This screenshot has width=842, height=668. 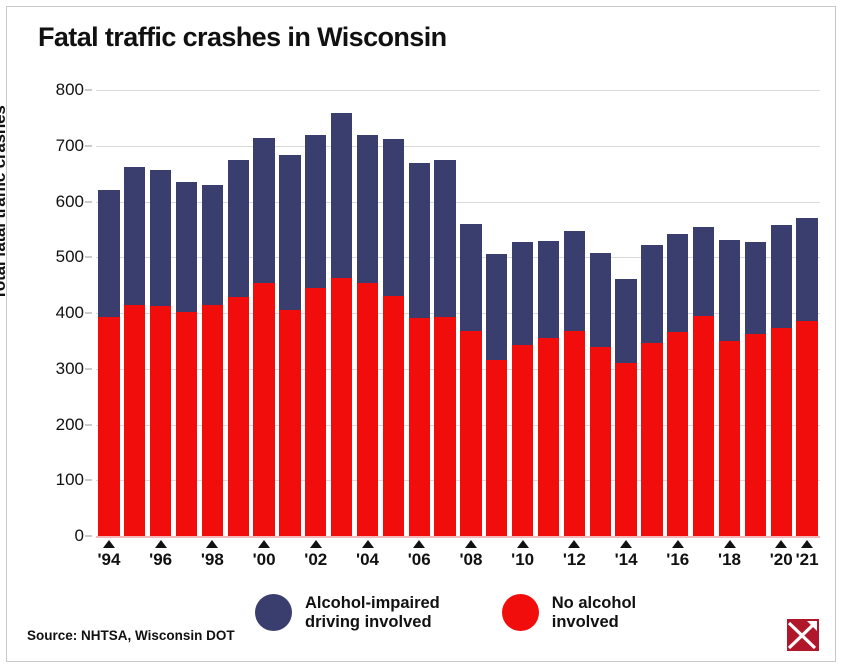 I want to click on x-axis-tick-label: '06, so click(x=419, y=559).